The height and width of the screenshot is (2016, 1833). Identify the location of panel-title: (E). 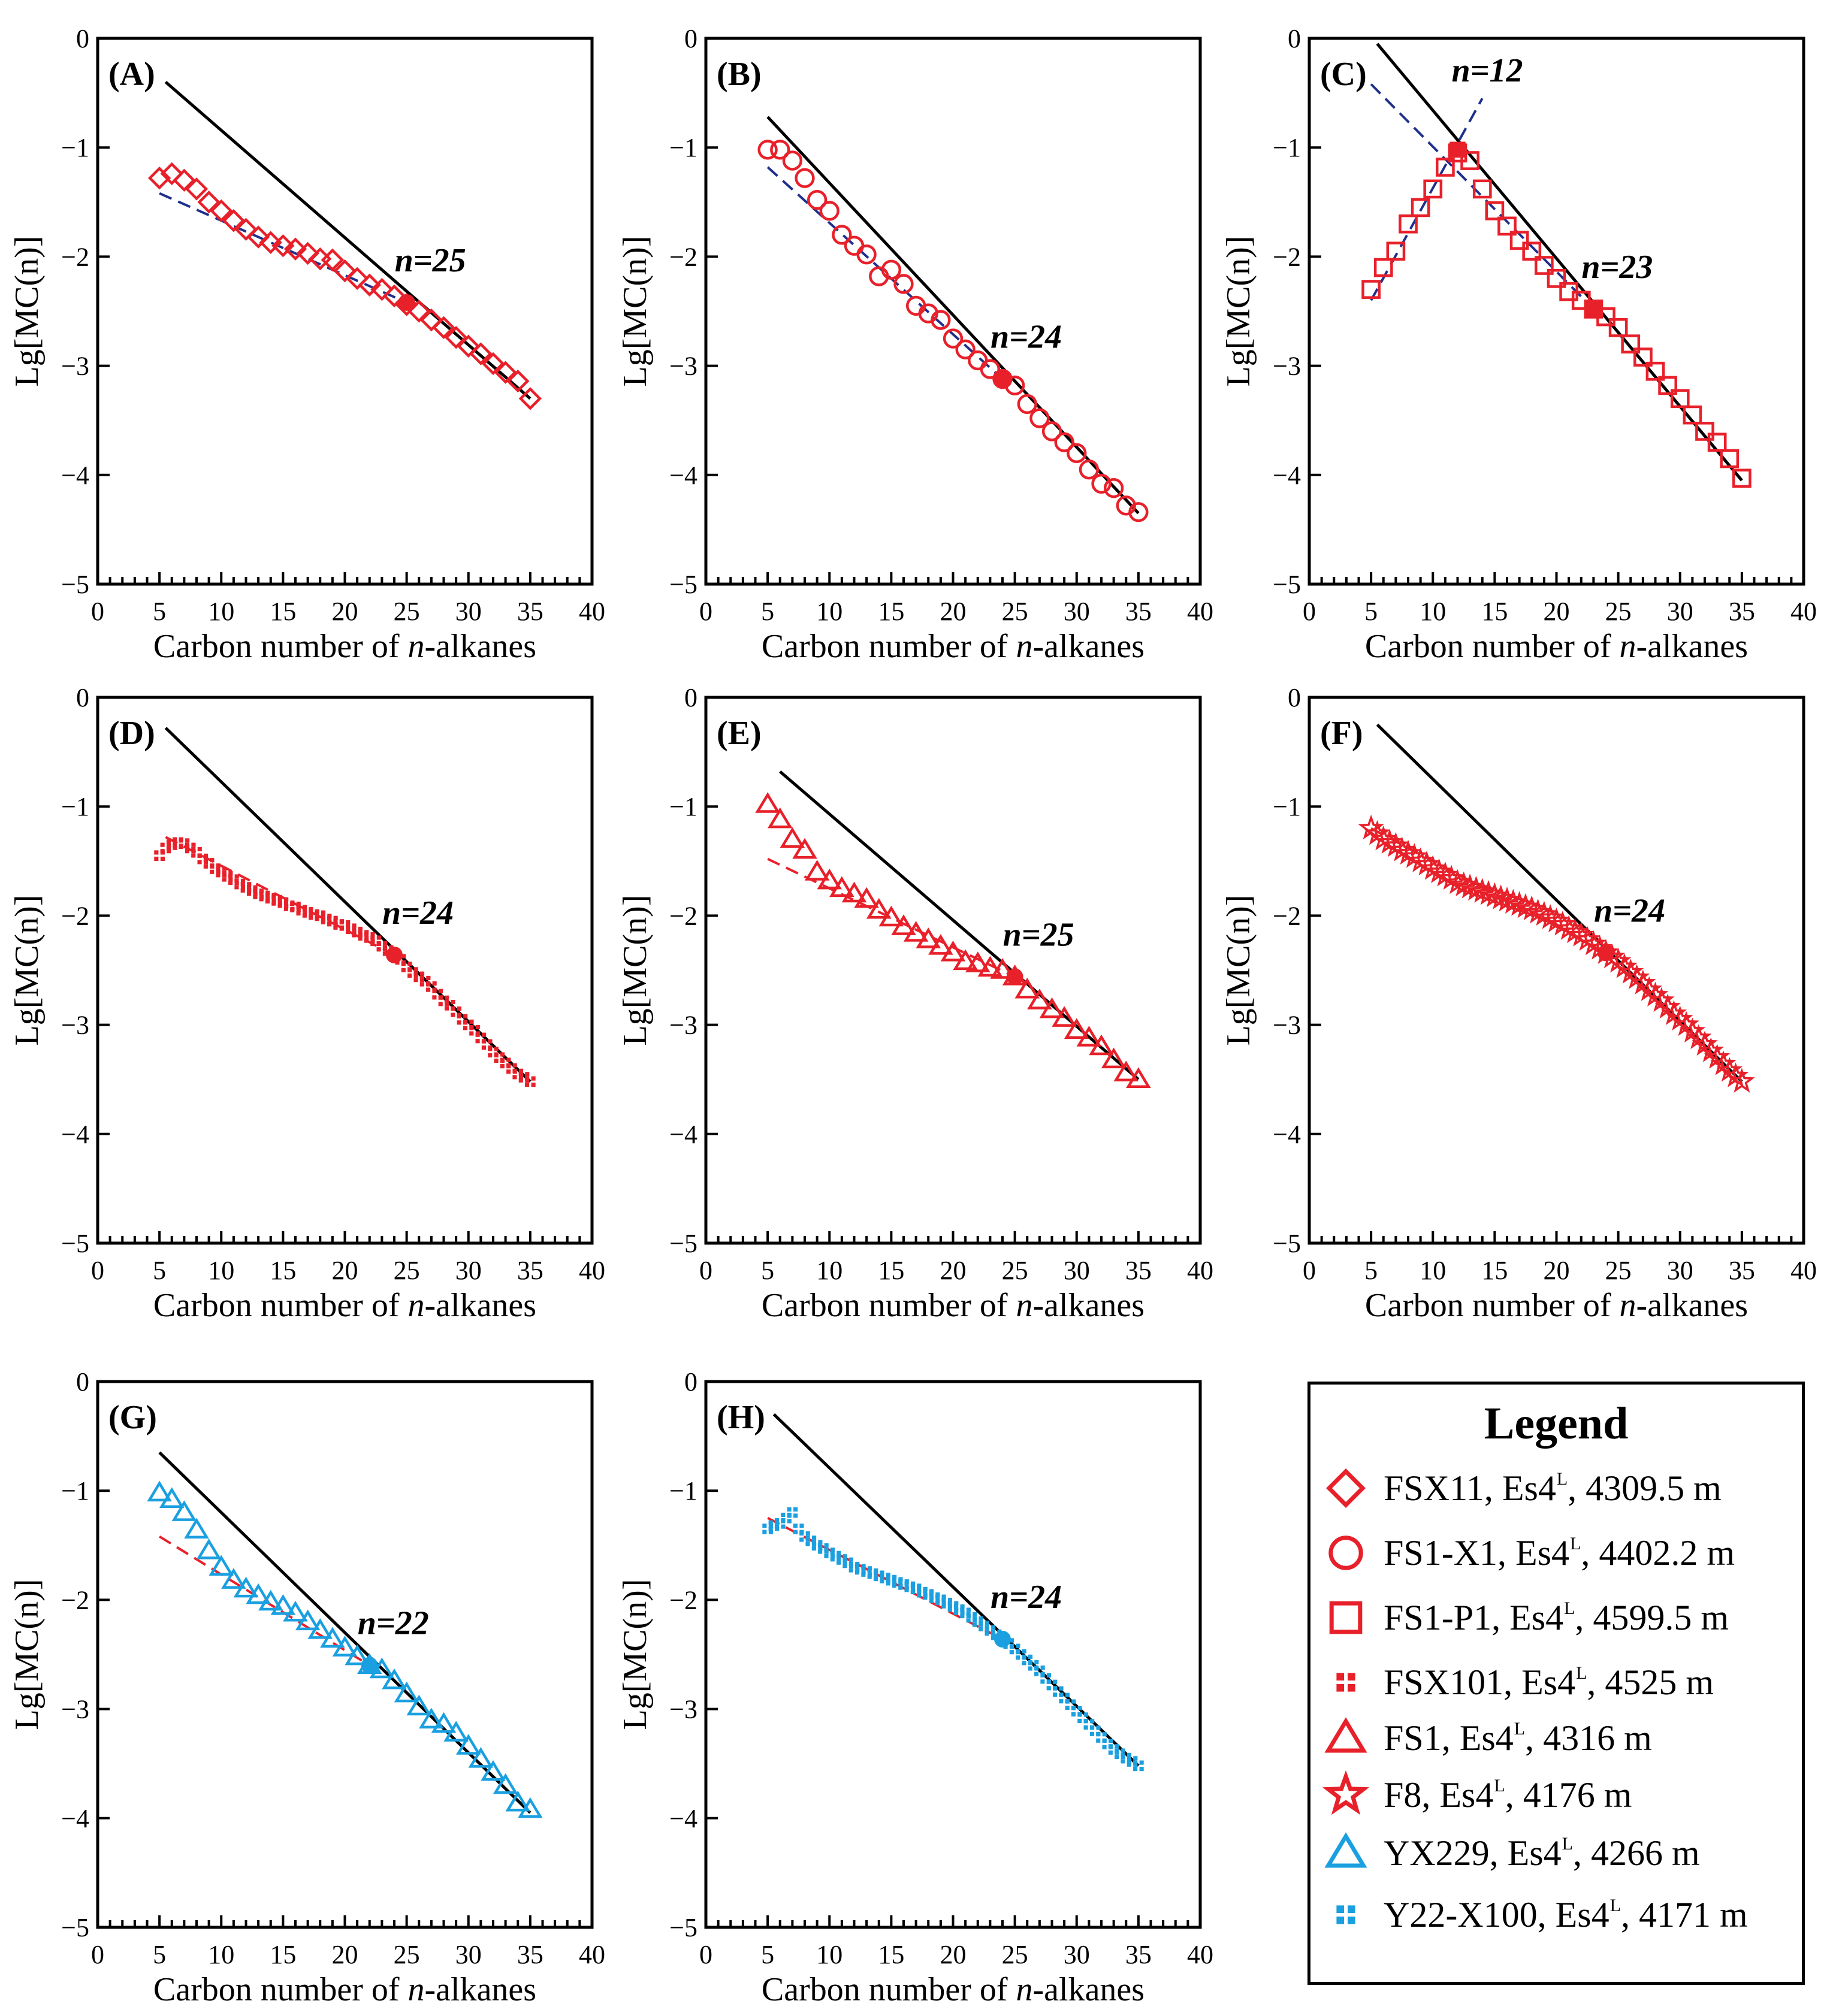
(739, 733).